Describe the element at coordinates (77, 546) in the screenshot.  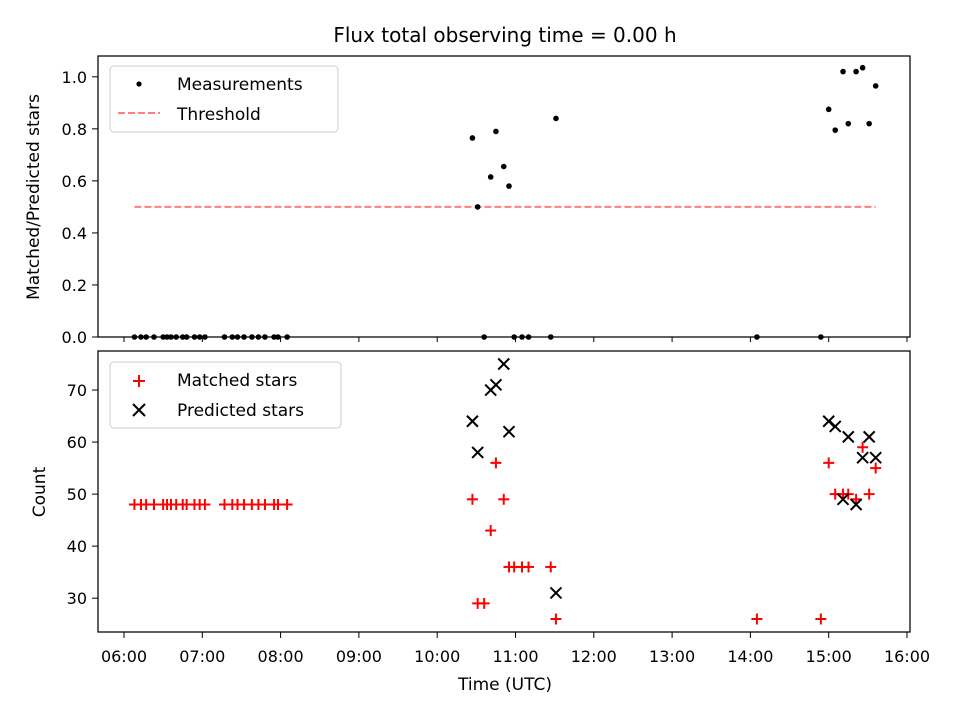
I see `y-tick-label: 40` at that location.